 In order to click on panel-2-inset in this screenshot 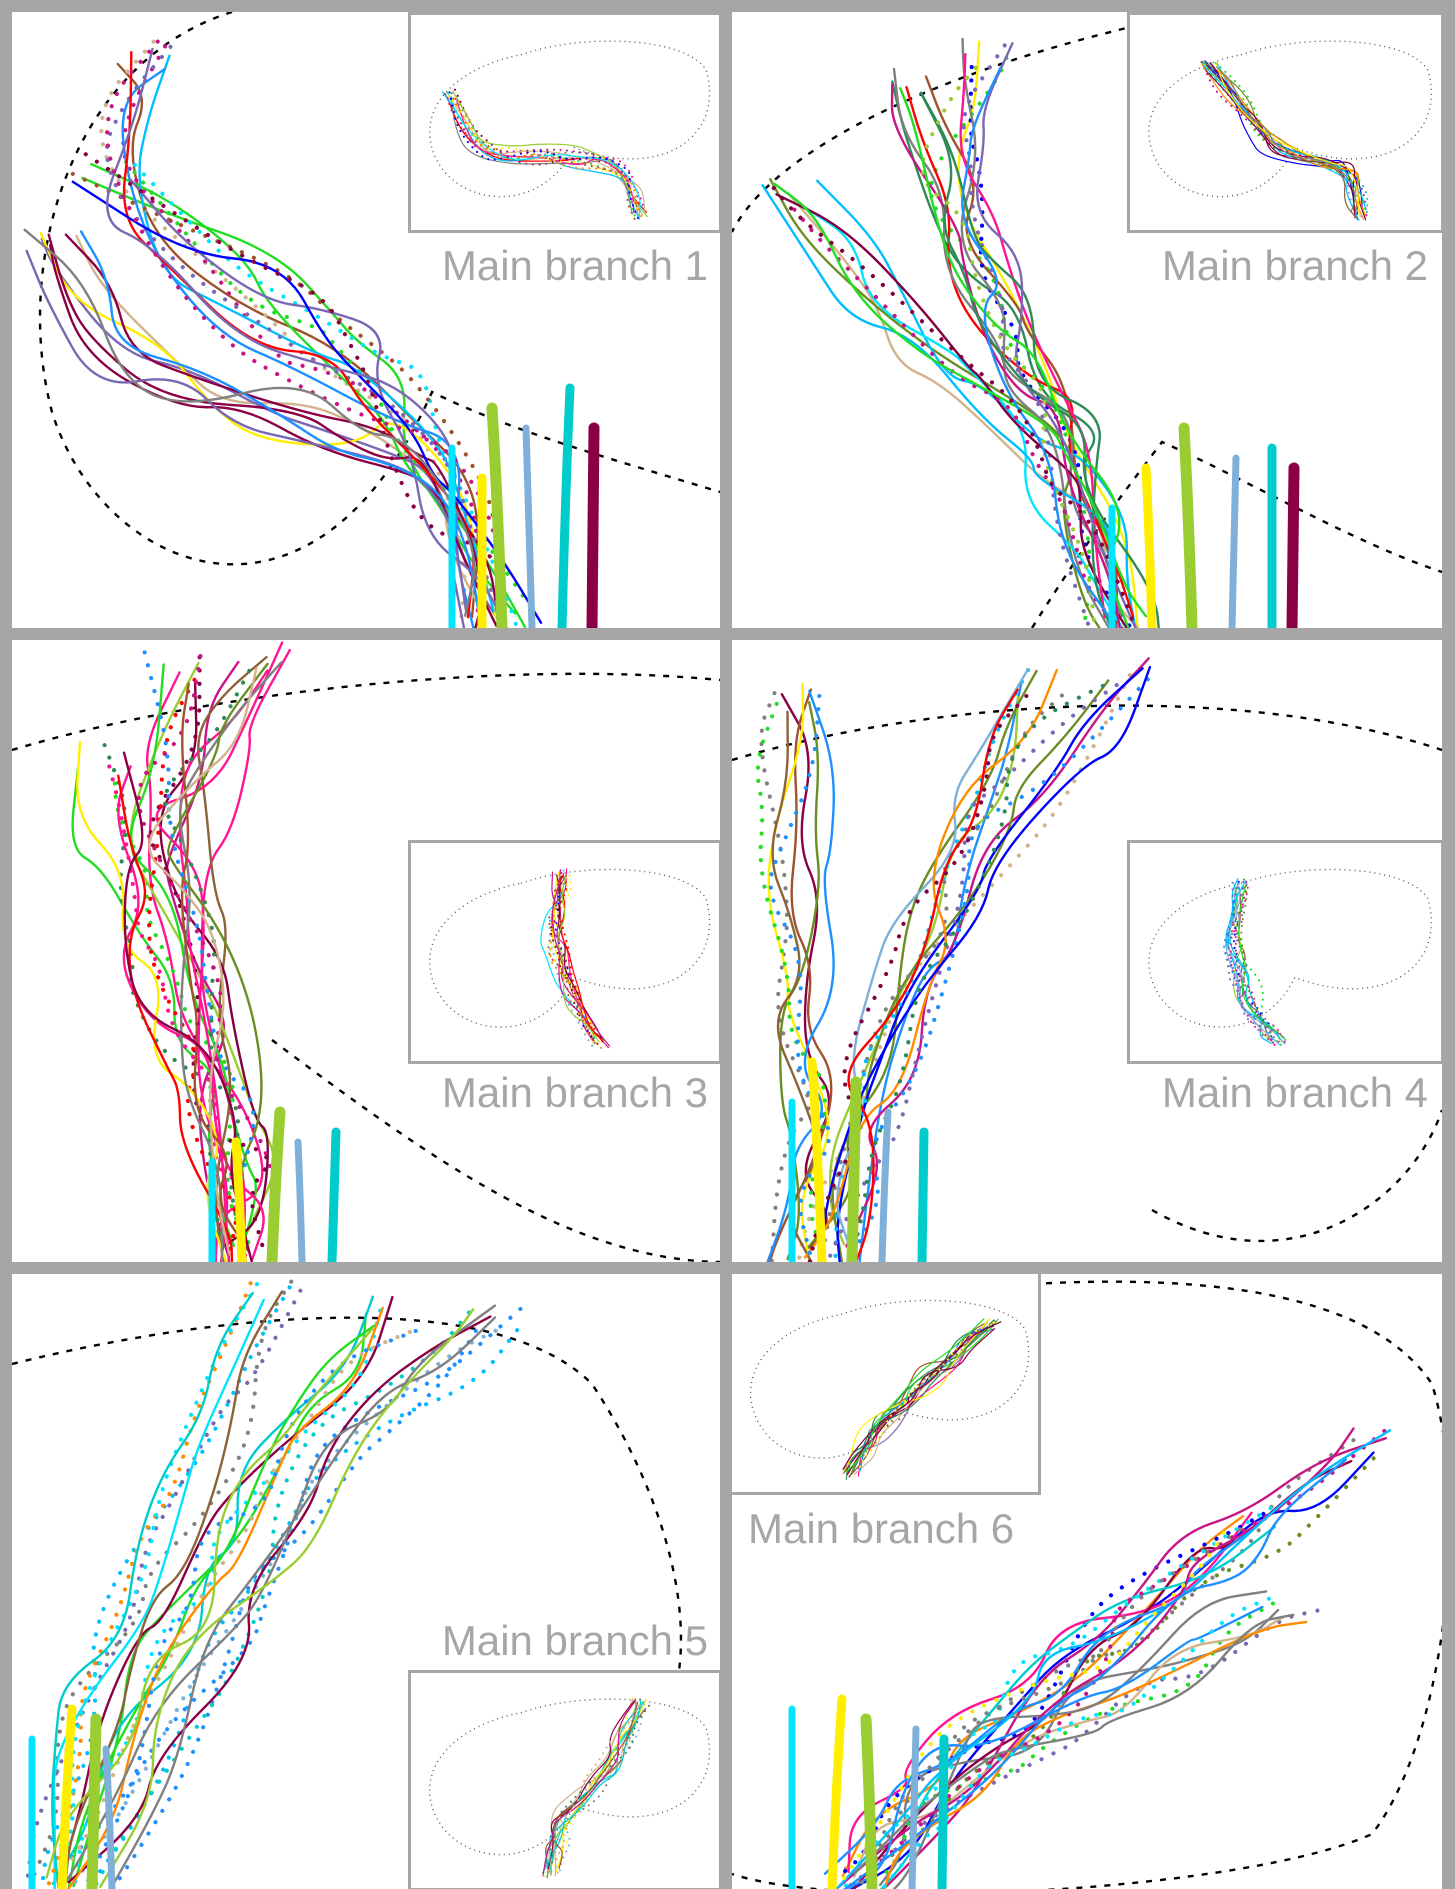, I will do `click(1284, 122)`.